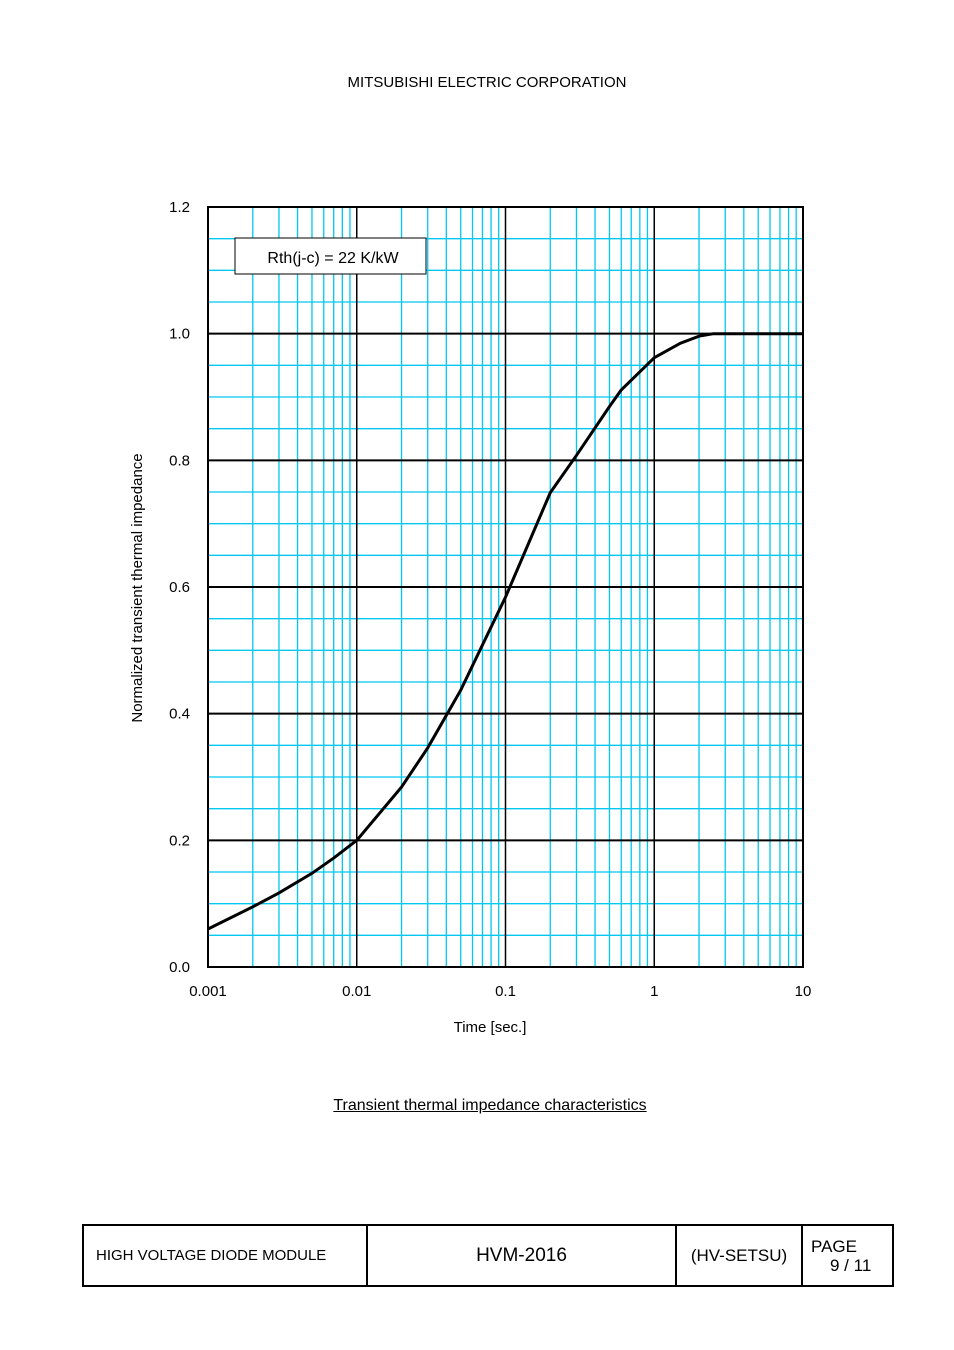  Describe the element at coordinates (851, 1265) in the screenshot. I see `page-value: 9 / 11` at that location.